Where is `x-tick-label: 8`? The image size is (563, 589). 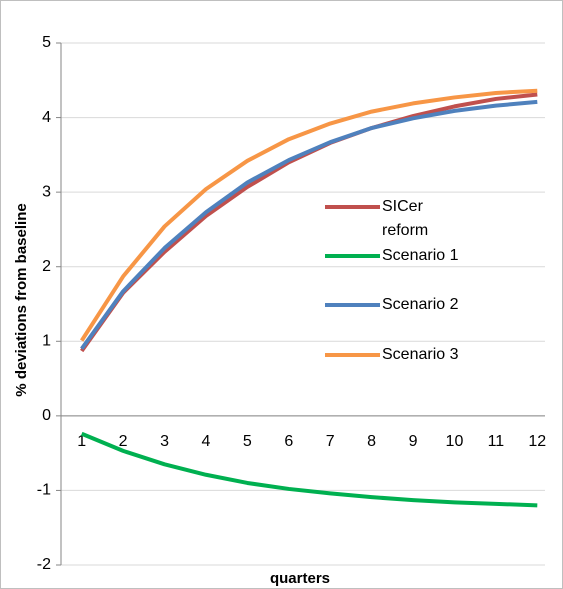 x-tick-label: 8 is located at coordinates (371, 441).